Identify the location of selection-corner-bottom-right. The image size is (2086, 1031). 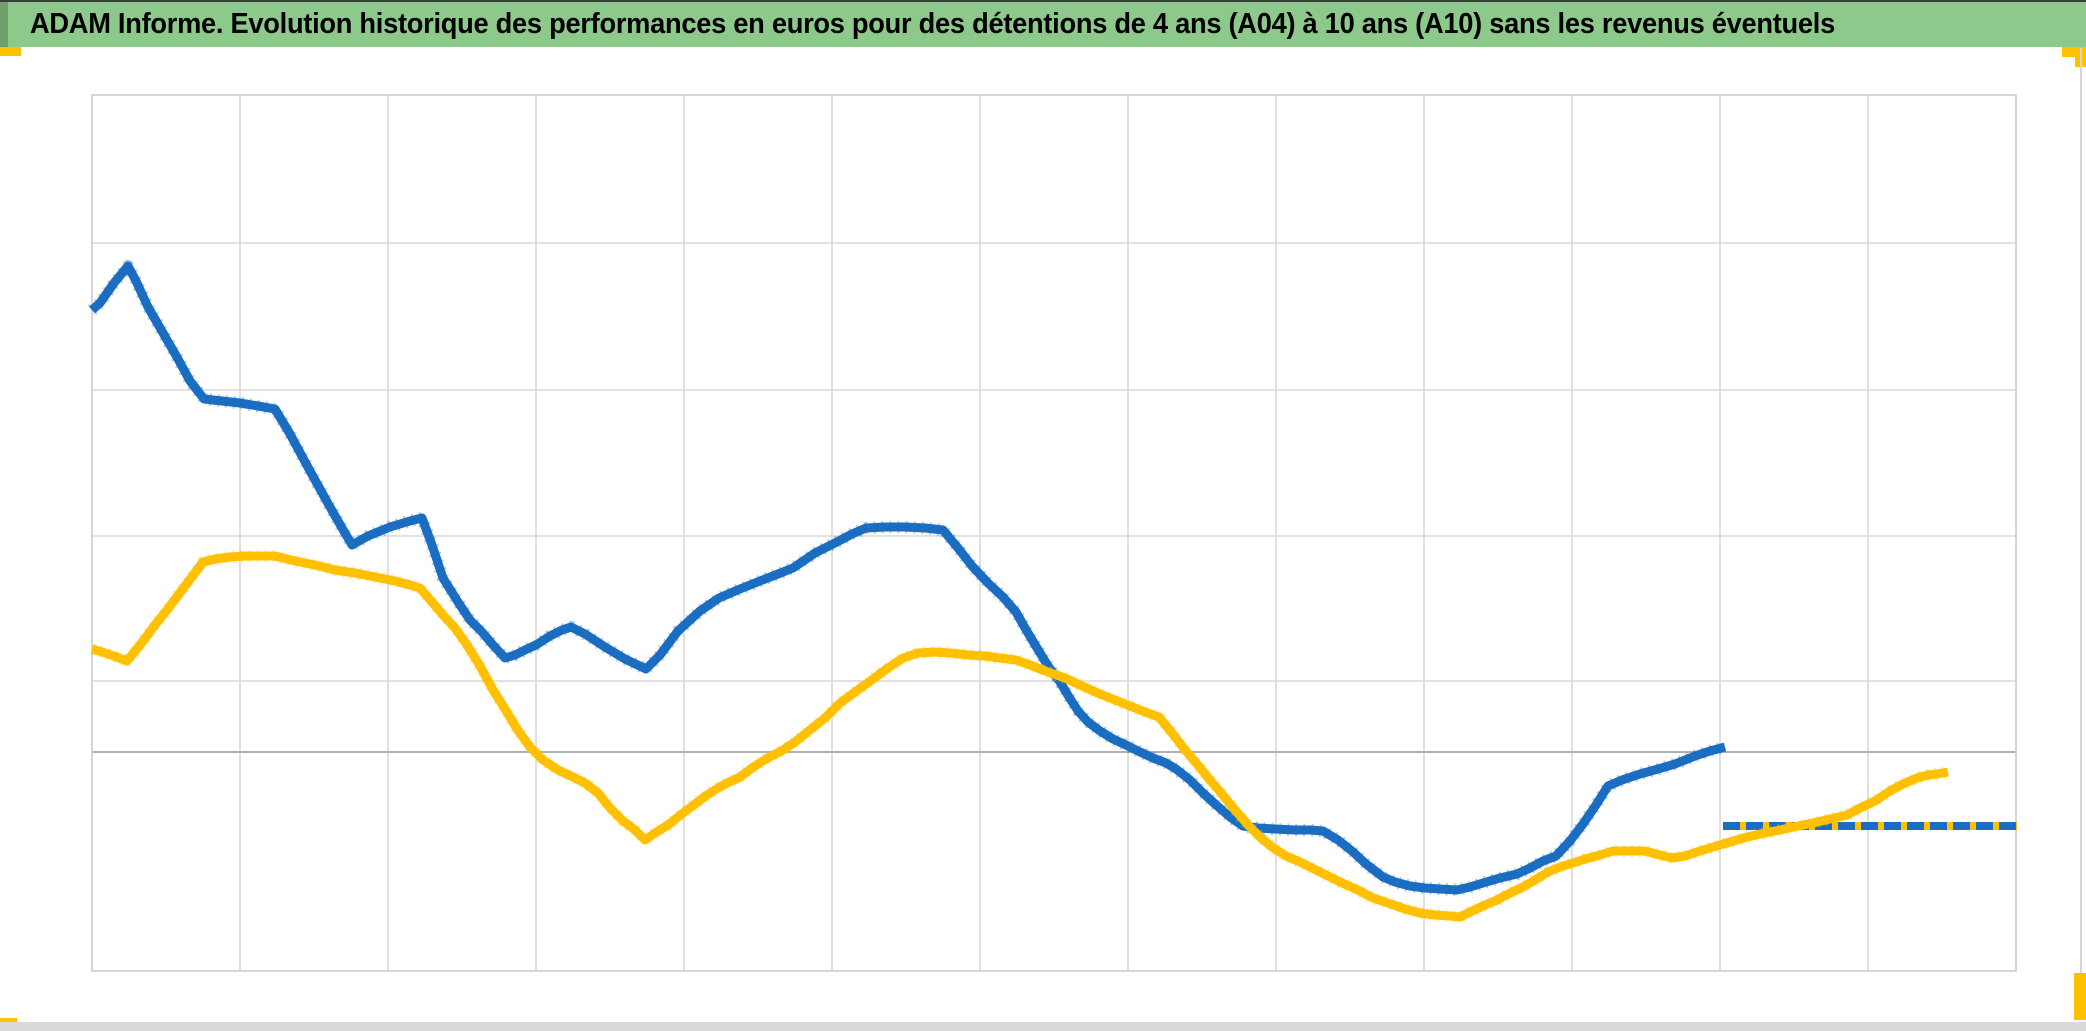
(2080, 996).